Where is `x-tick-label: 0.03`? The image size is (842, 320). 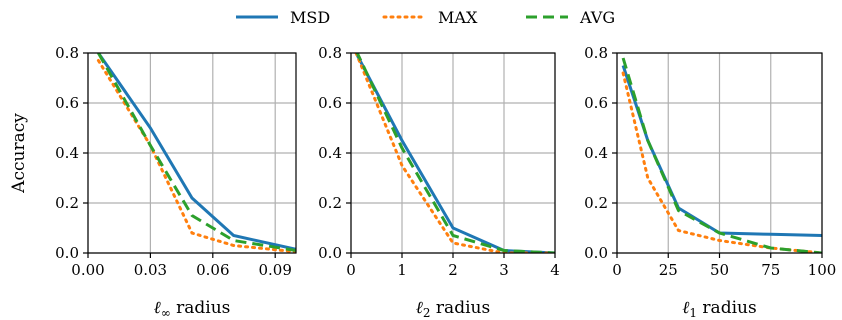 x-tick-label: 0.03 is located at coordinates (150, 270).